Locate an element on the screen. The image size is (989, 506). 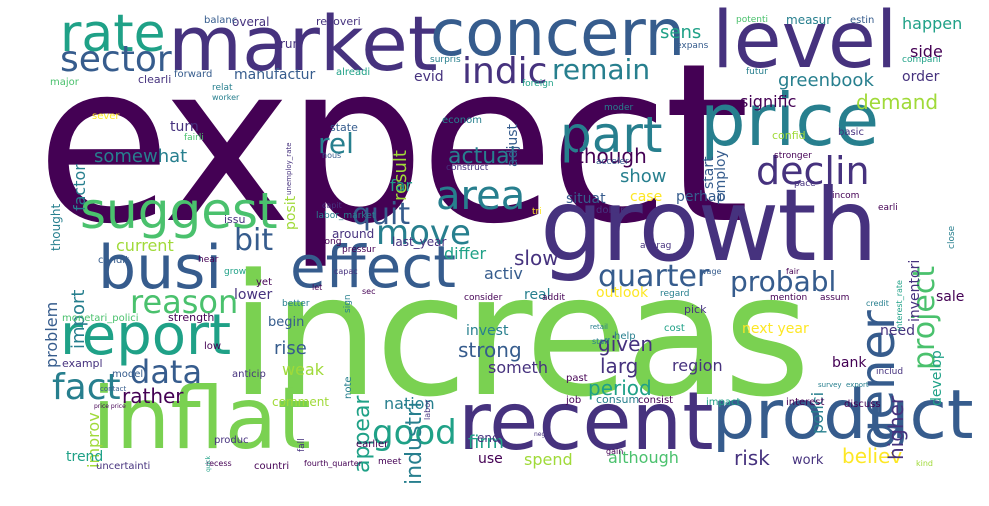
word-includ: includ is located at coordinates (890, 372).